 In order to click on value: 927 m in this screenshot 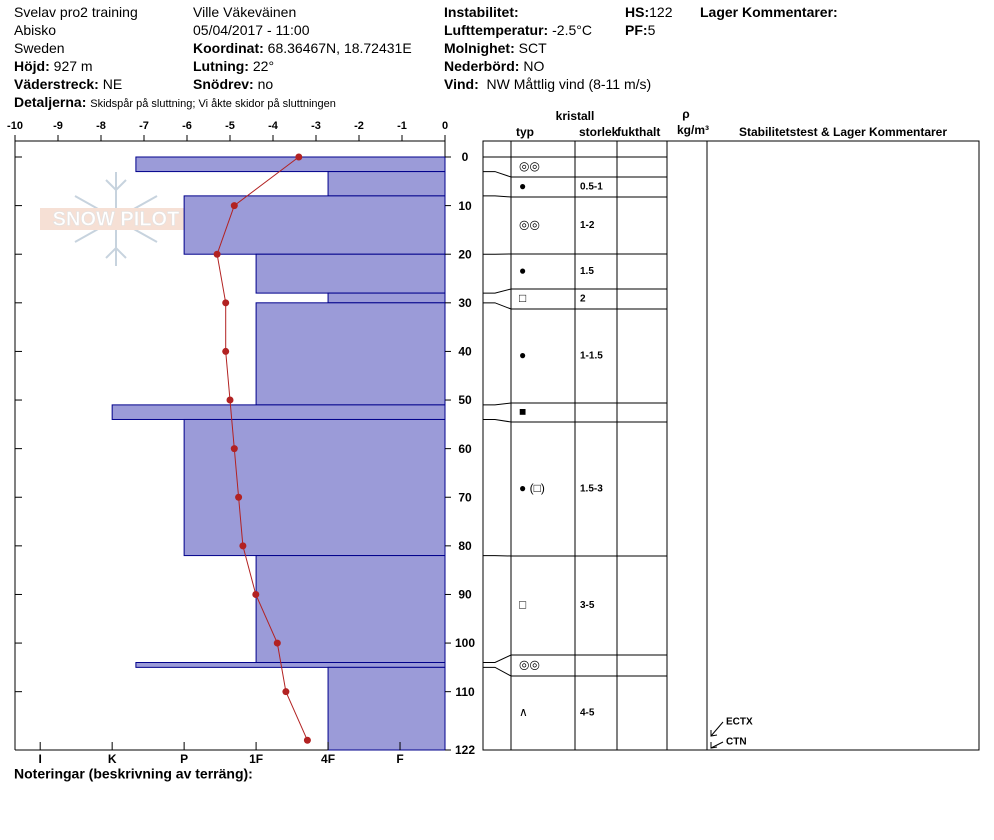, I will do `click(73, 66)`.